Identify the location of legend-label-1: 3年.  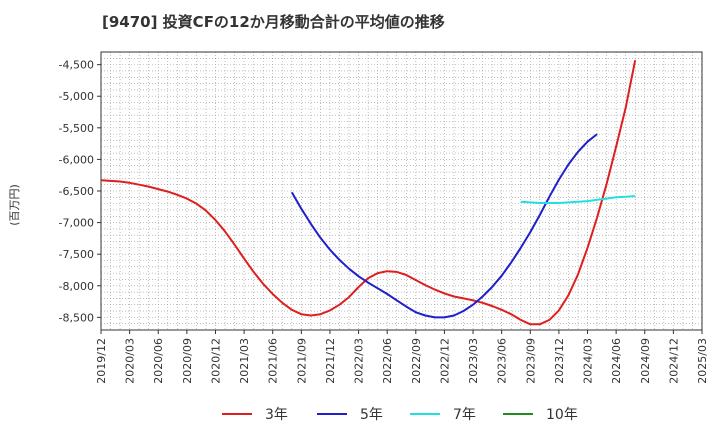
(276, 415).